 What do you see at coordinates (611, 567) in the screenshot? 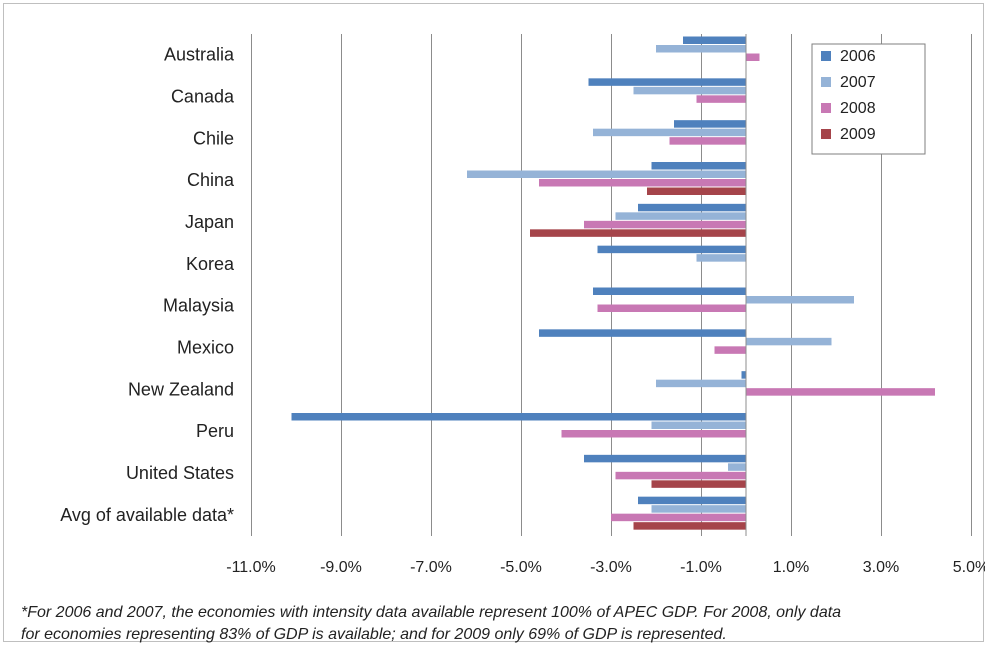
I see `x-tick-label: -3.0%` at bounding box center [611, 567].